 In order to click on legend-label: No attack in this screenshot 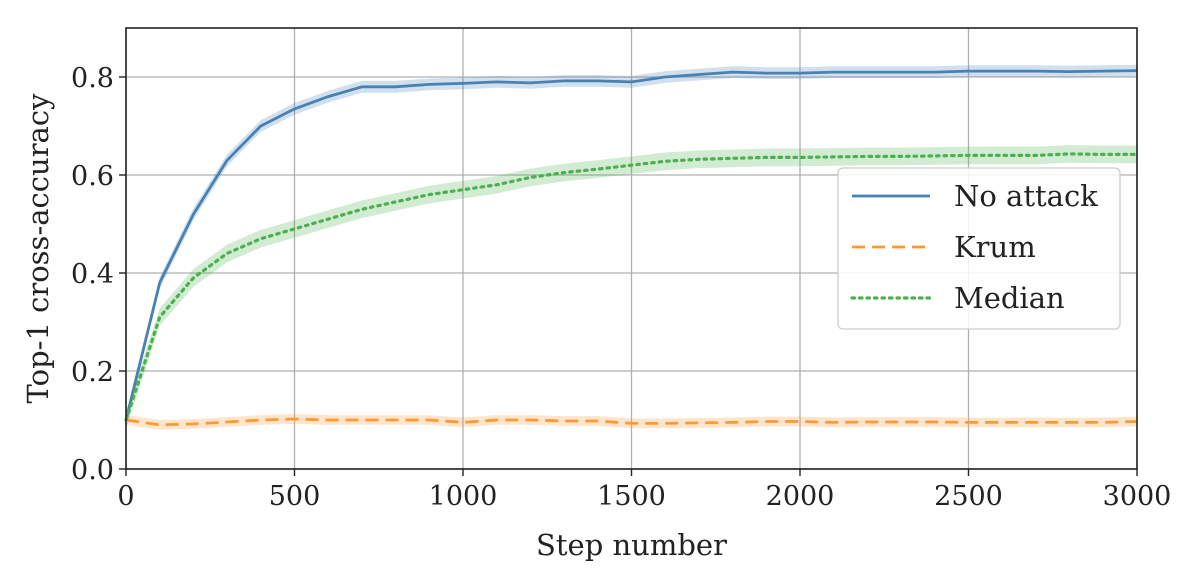, I will do `click(1026, 196)`.